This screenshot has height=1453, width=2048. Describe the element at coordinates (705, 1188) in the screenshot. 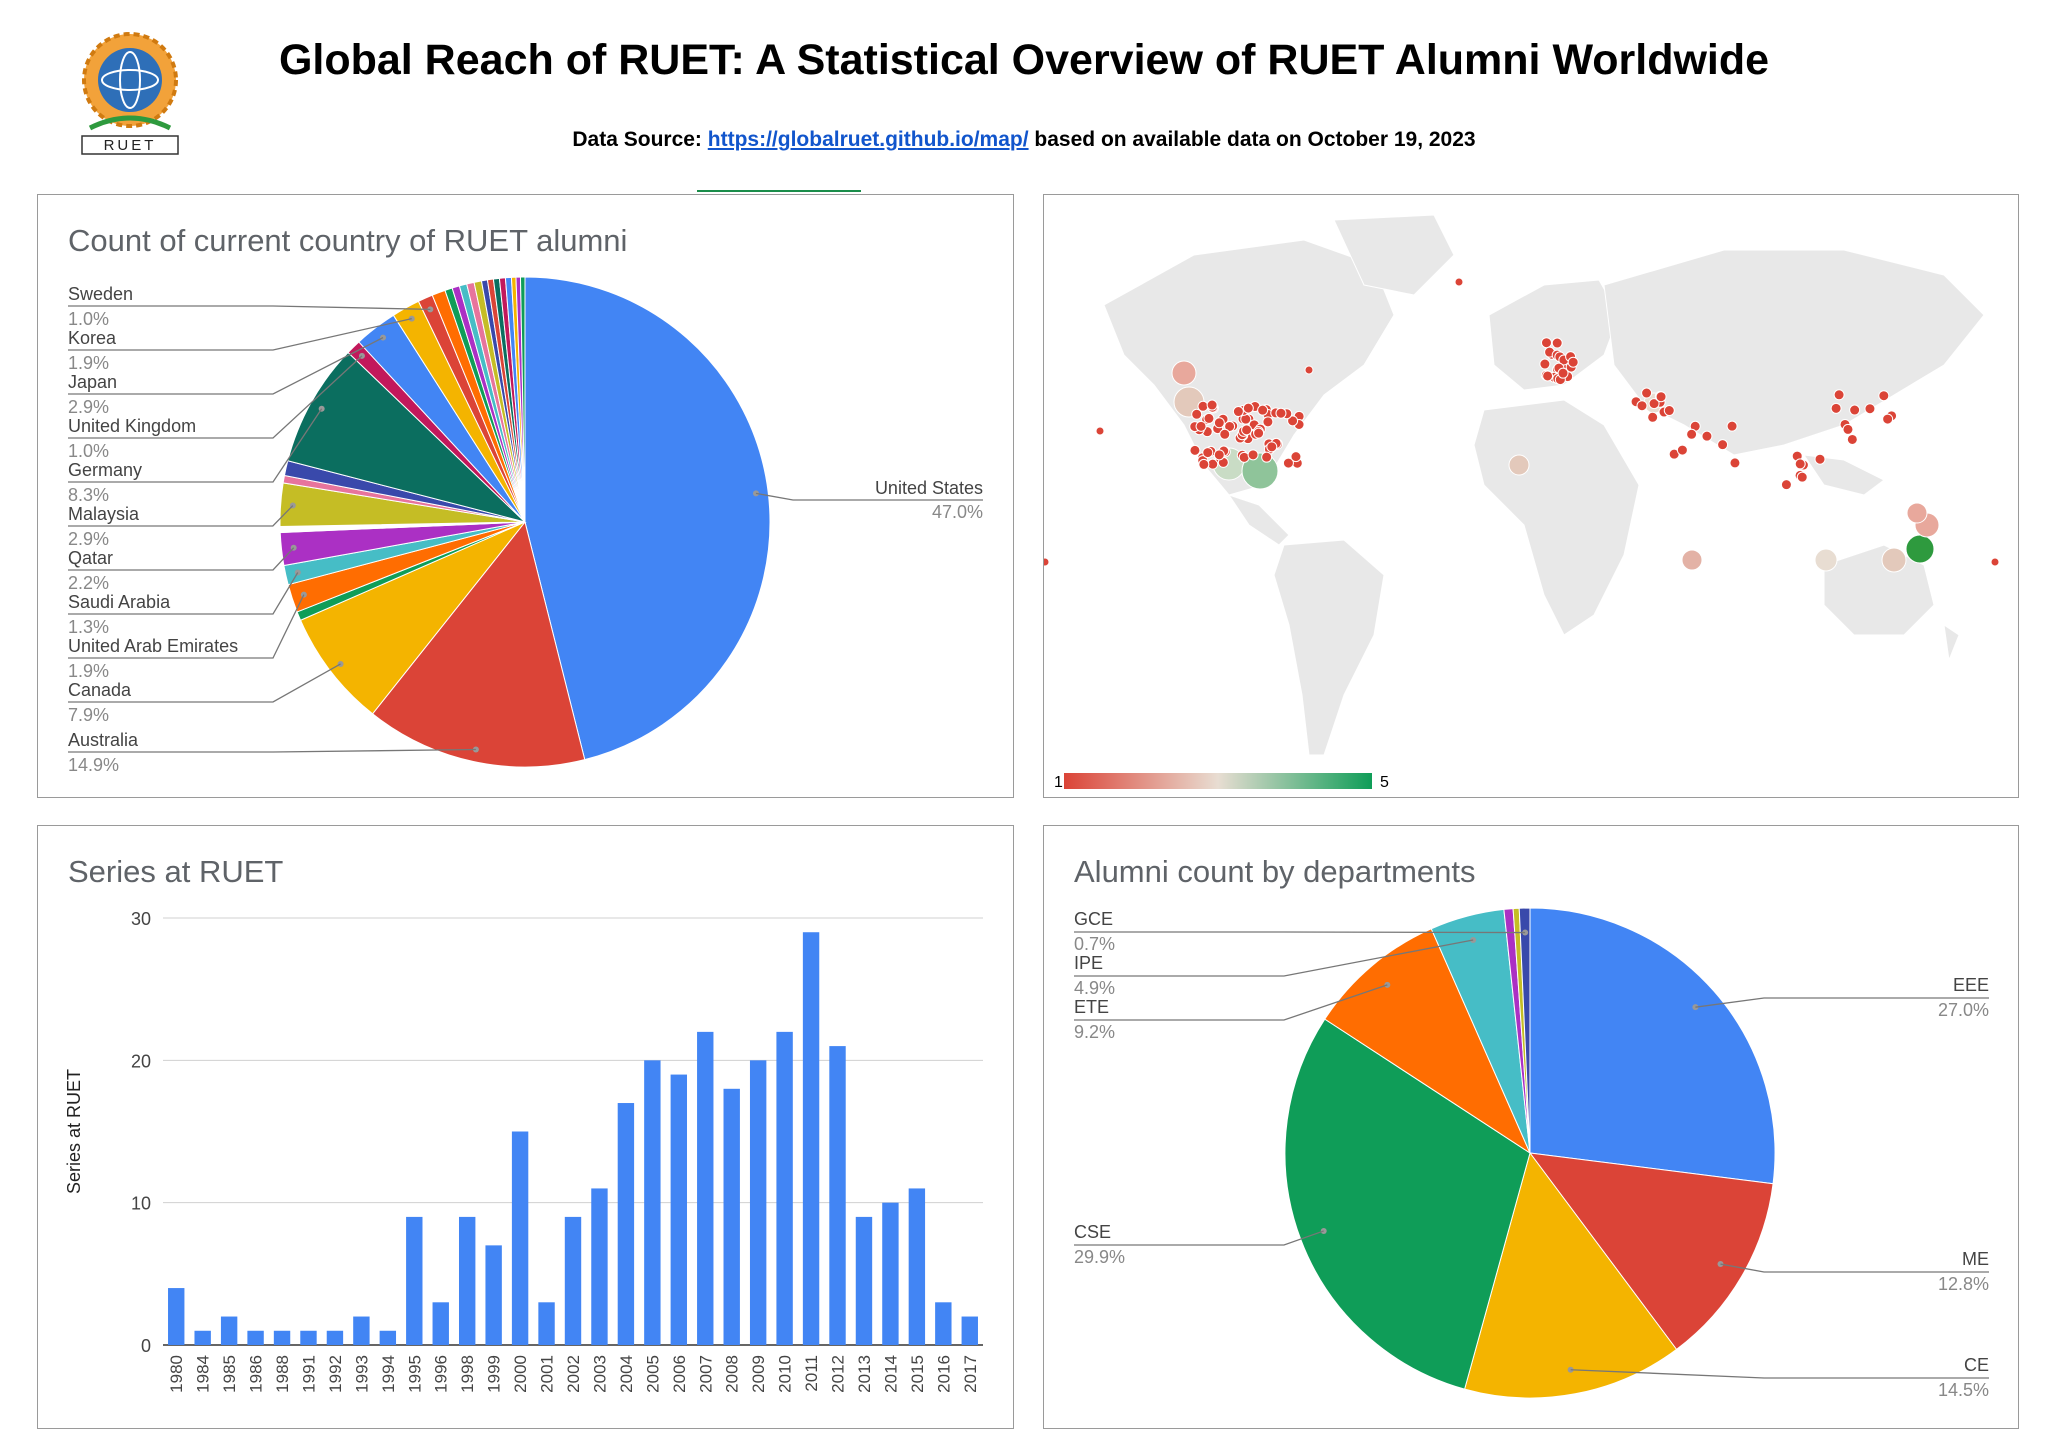

I see `bar-2007` at that location.